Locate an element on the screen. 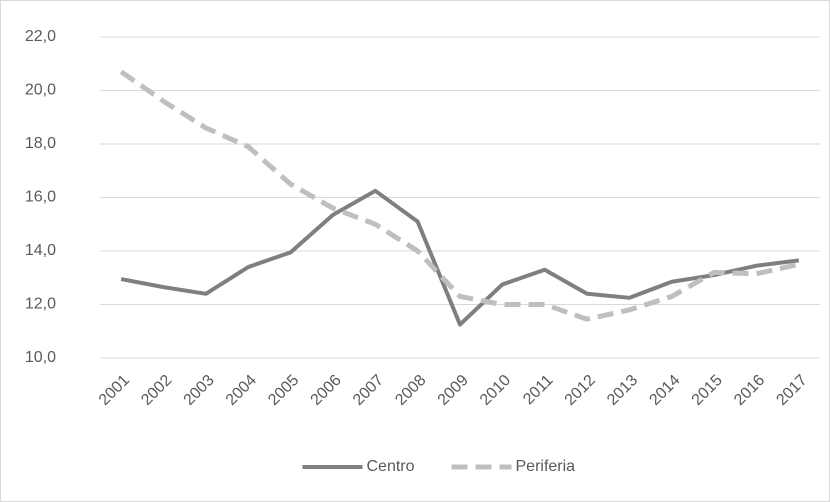 This screenshot has height=502, width=830. y-tick-label: 20,0 is located at coordinates (40, 90).